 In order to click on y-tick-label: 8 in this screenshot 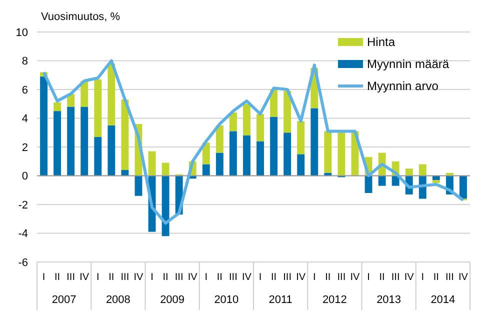, I will do `click(25, 62)`.